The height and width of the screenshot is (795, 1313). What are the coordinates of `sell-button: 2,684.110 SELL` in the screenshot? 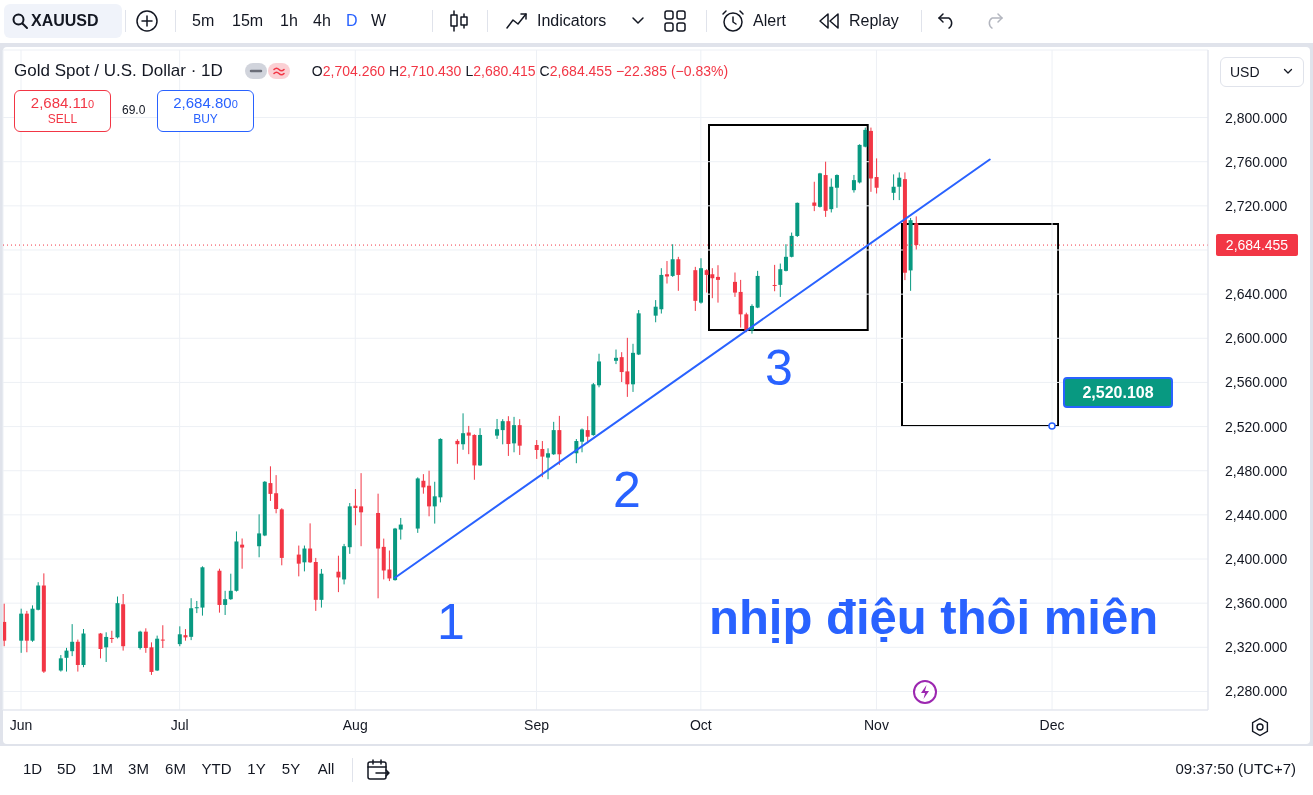 It's located at (62, 111).